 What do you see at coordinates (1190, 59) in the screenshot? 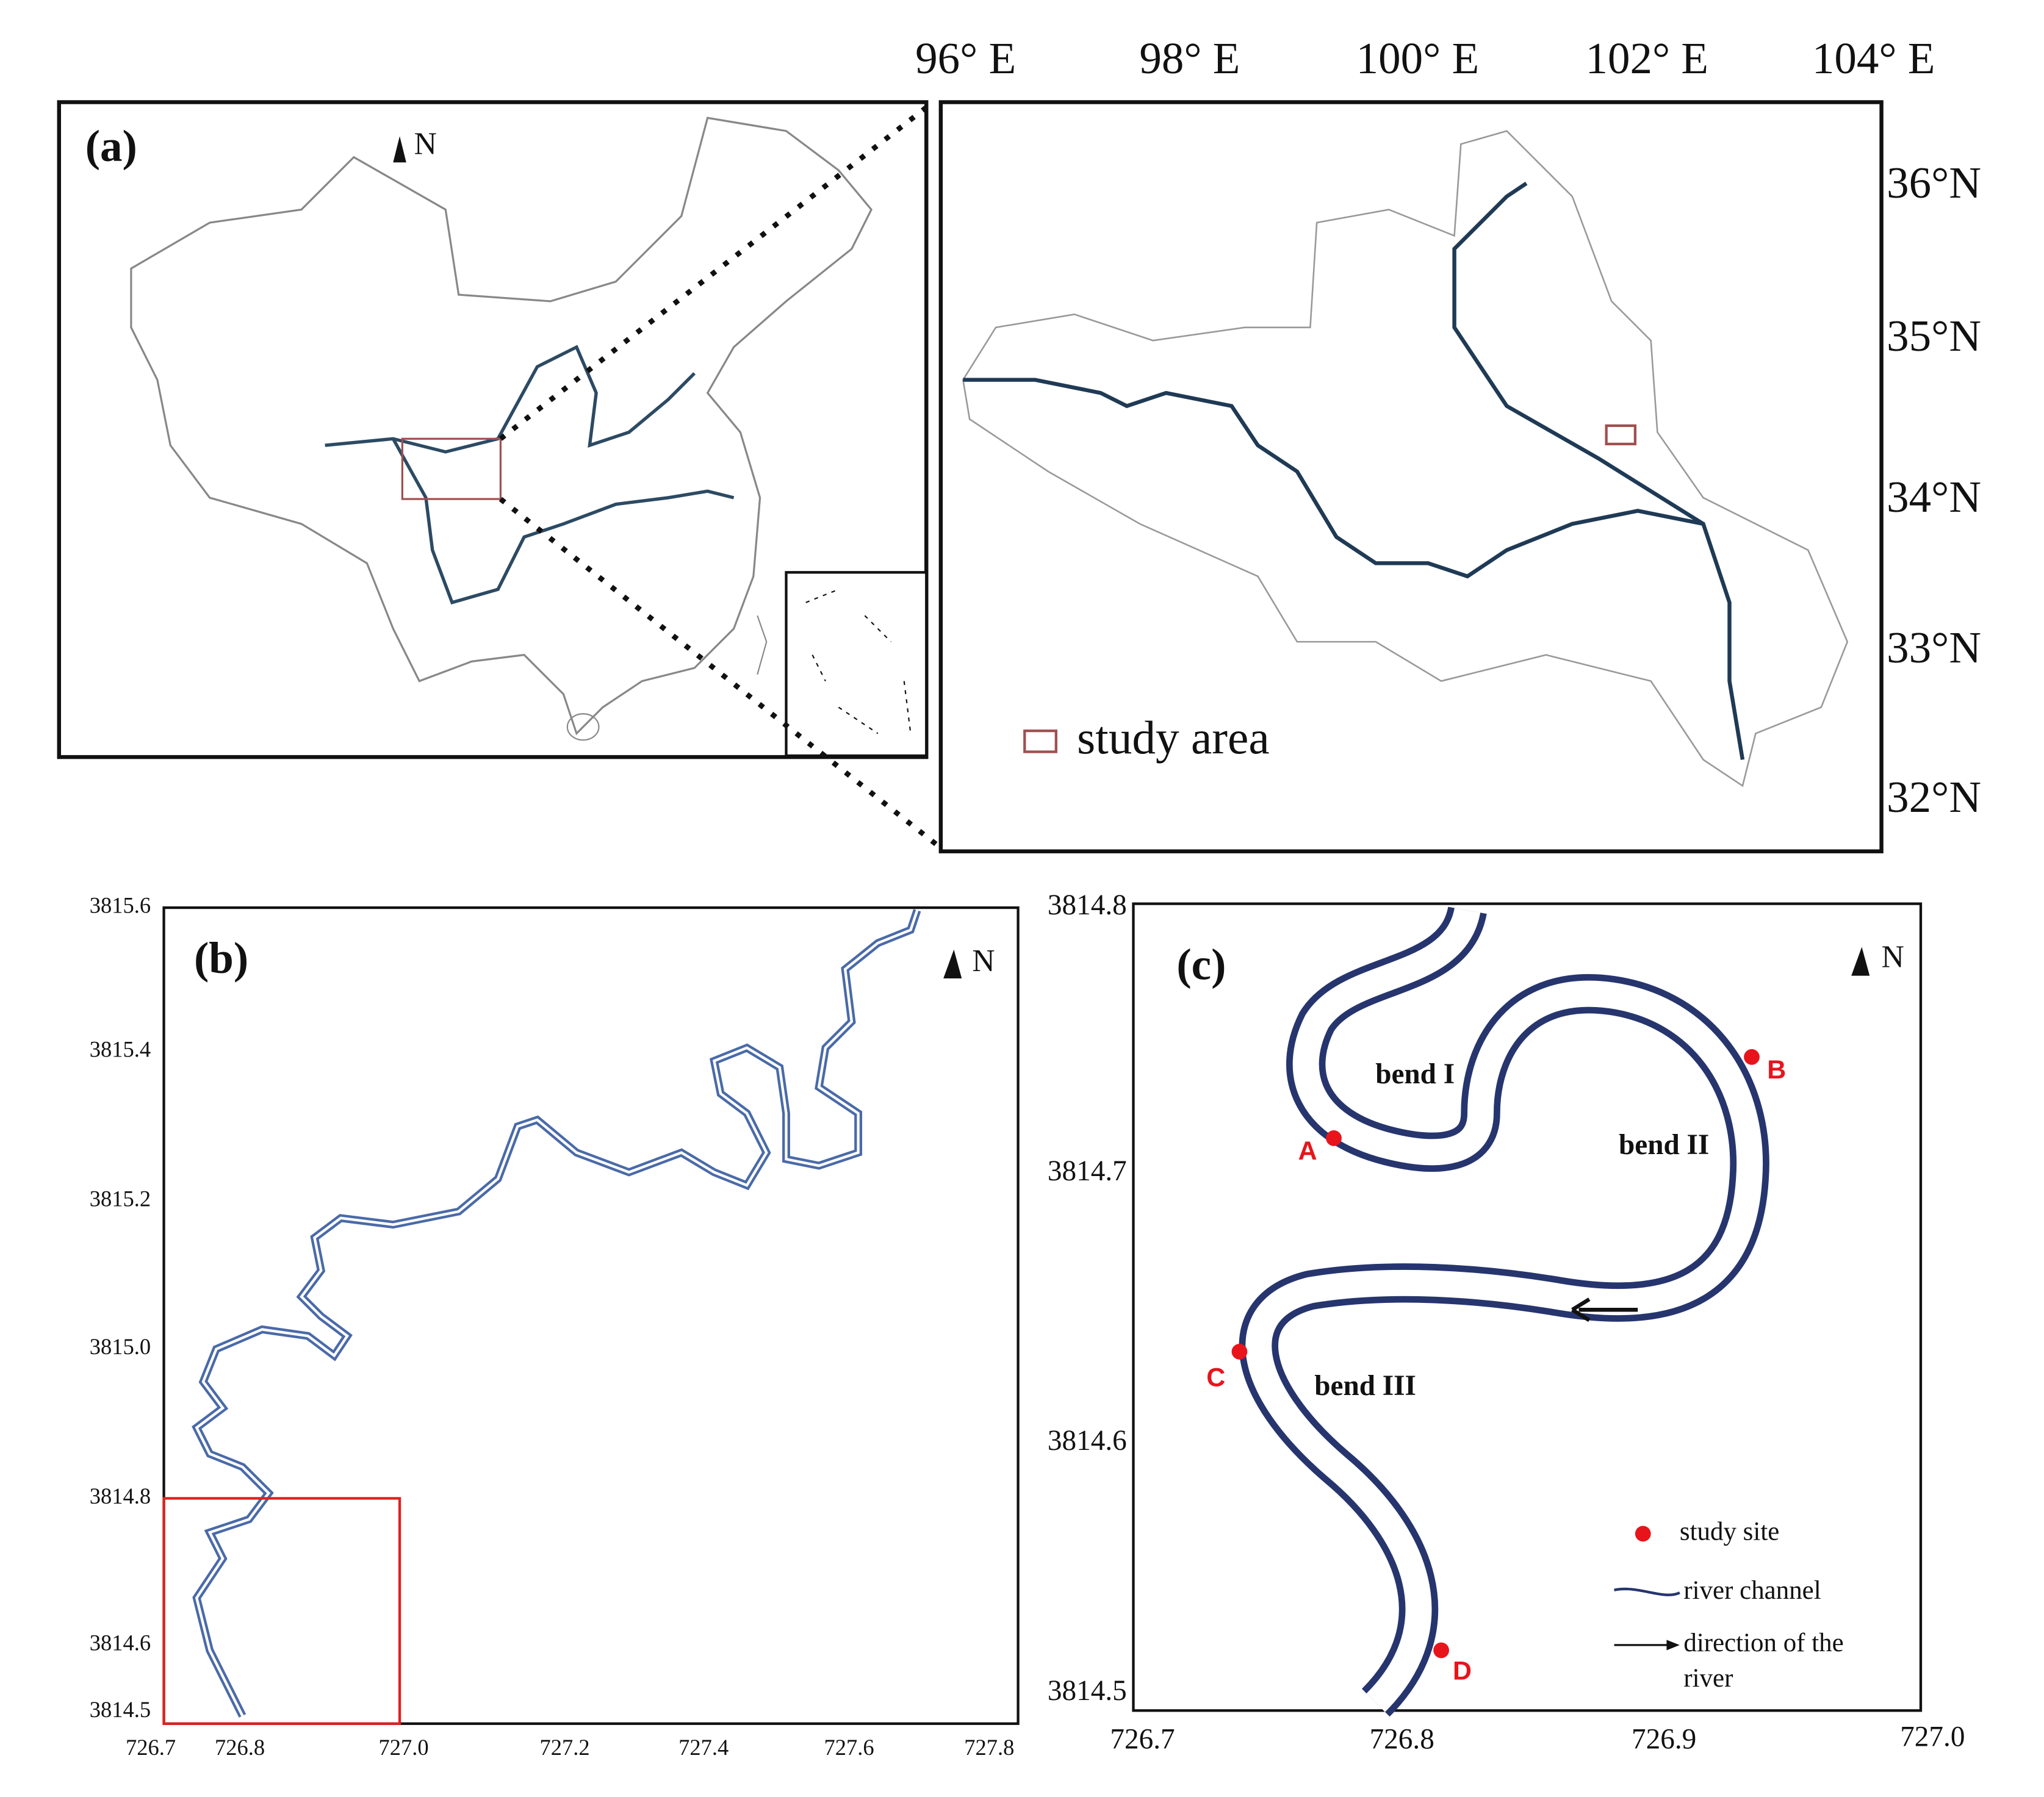
I see `lon-tick-label: 98° E` at bounding box center [1190, 59].